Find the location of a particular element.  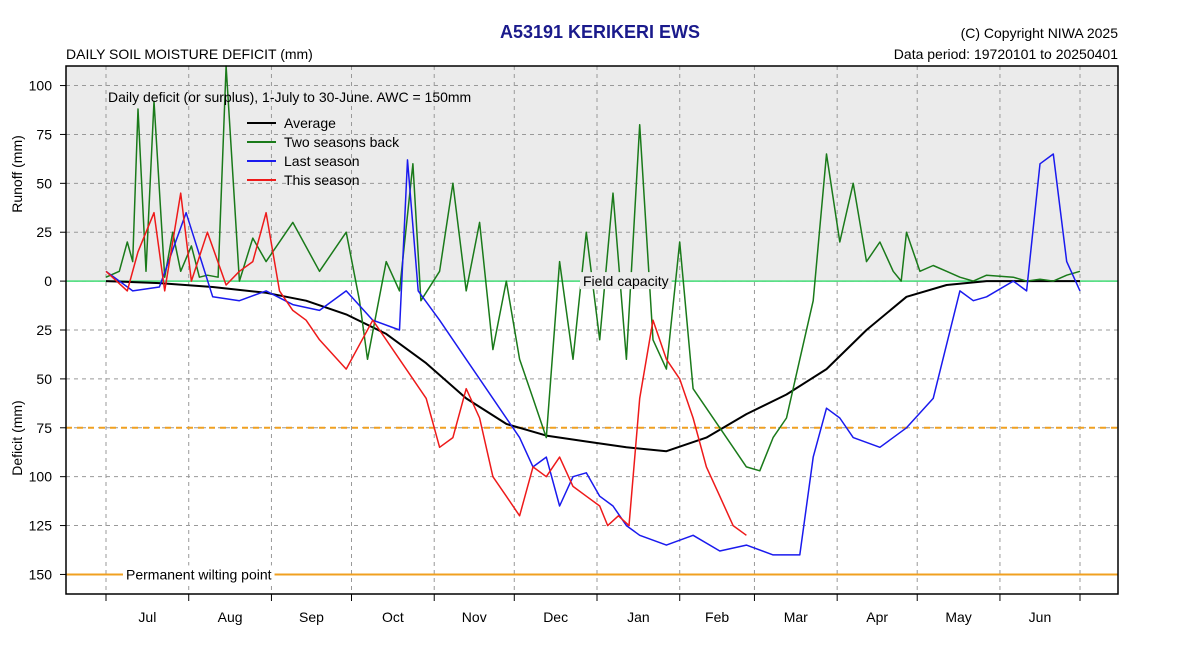

x-month-label: Dec is located at coordinates (555, 617).